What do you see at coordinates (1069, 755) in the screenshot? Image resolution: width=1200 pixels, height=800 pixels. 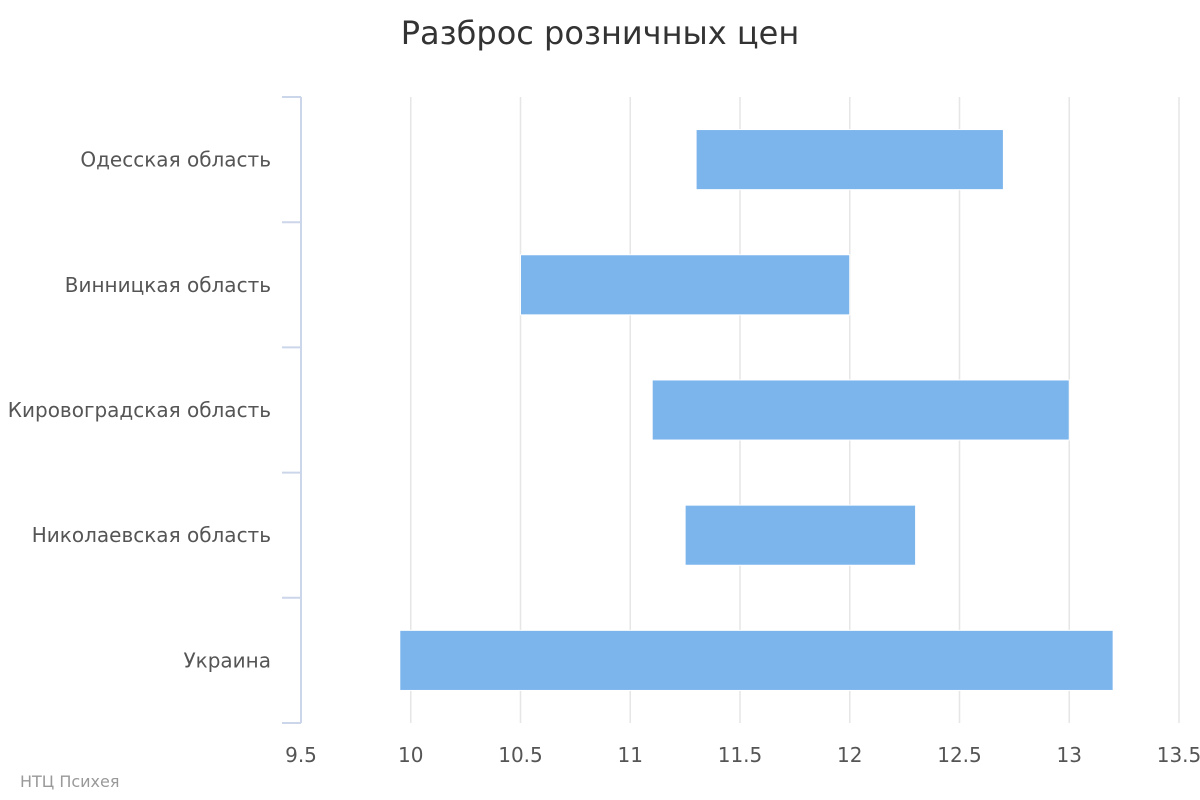 I see `x-tick-label: 13` at bounding box center [1069, 755].